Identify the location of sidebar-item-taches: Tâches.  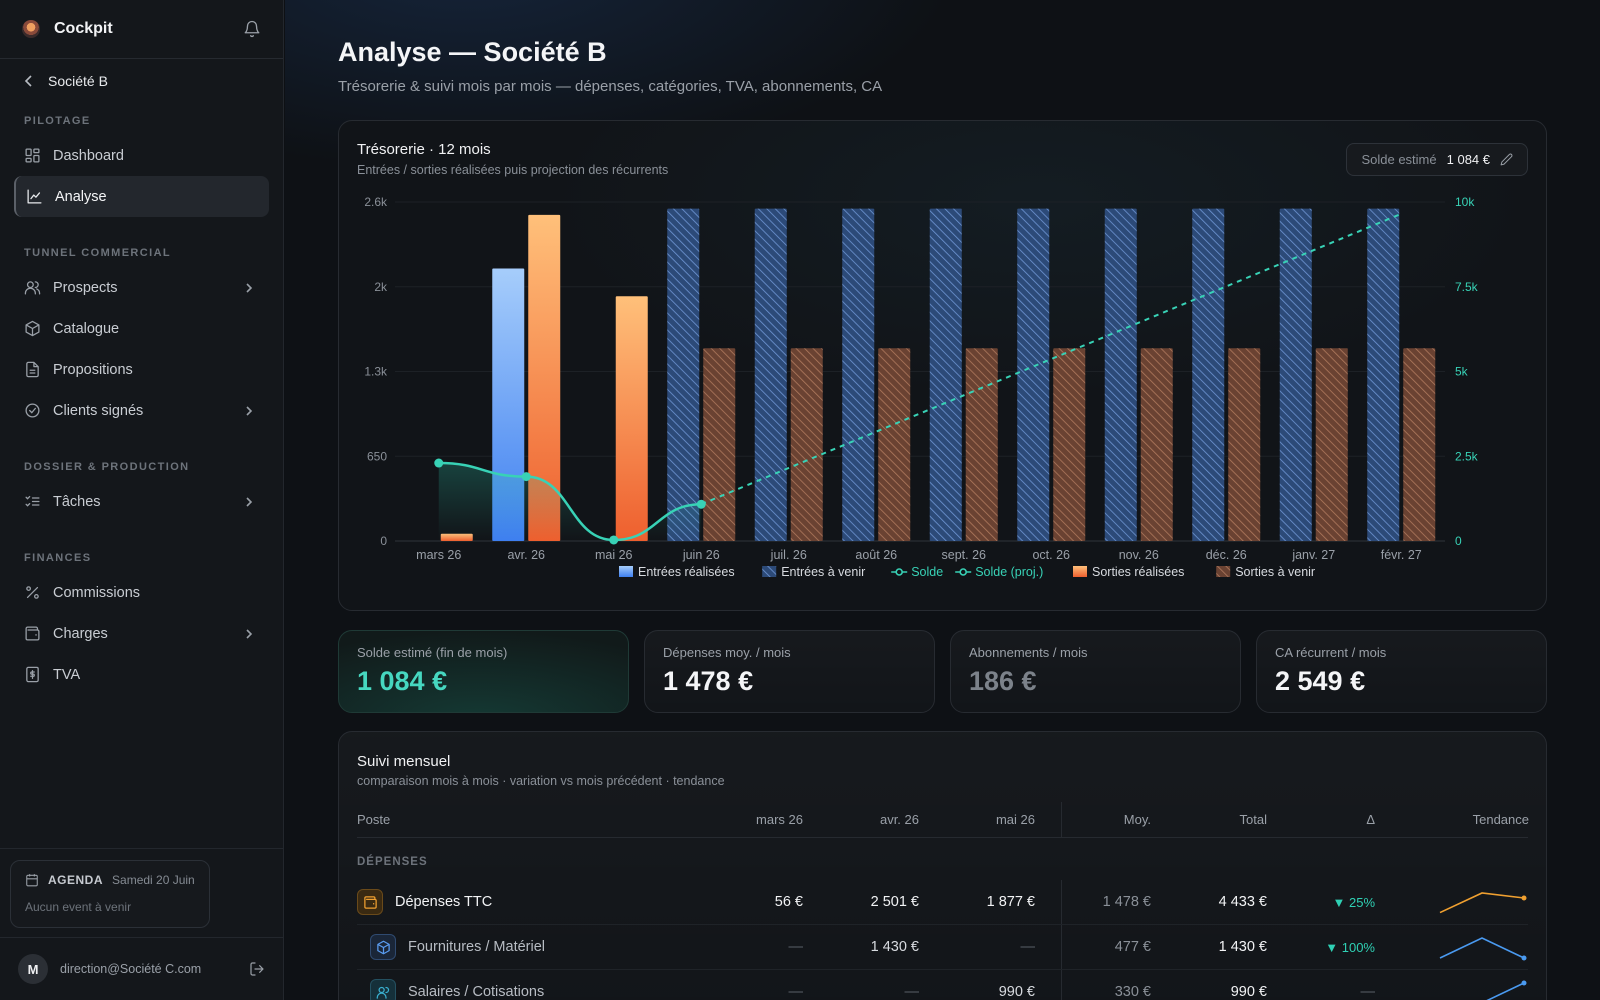
(141, 501).